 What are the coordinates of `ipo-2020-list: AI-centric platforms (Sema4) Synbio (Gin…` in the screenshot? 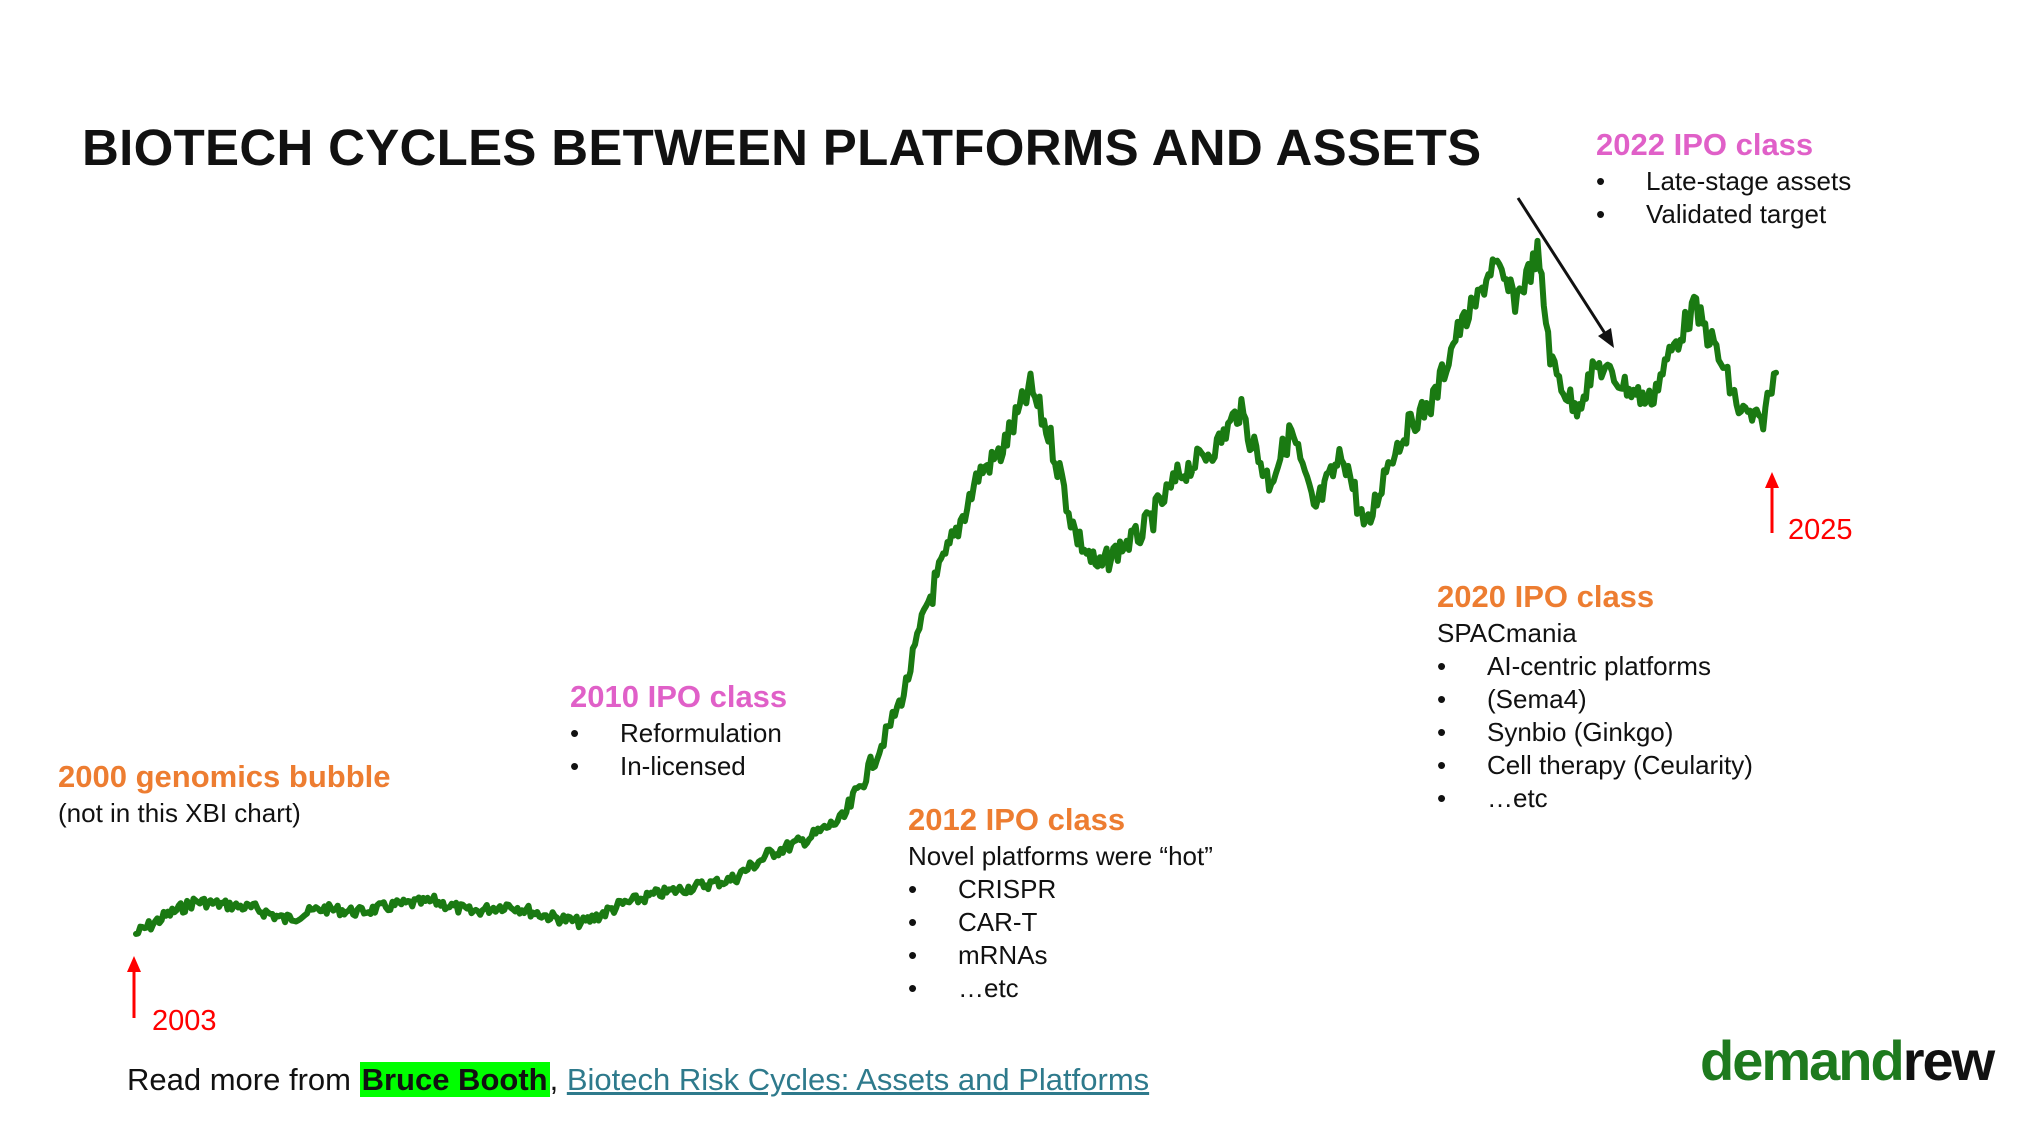 It's located at (1595, 732).